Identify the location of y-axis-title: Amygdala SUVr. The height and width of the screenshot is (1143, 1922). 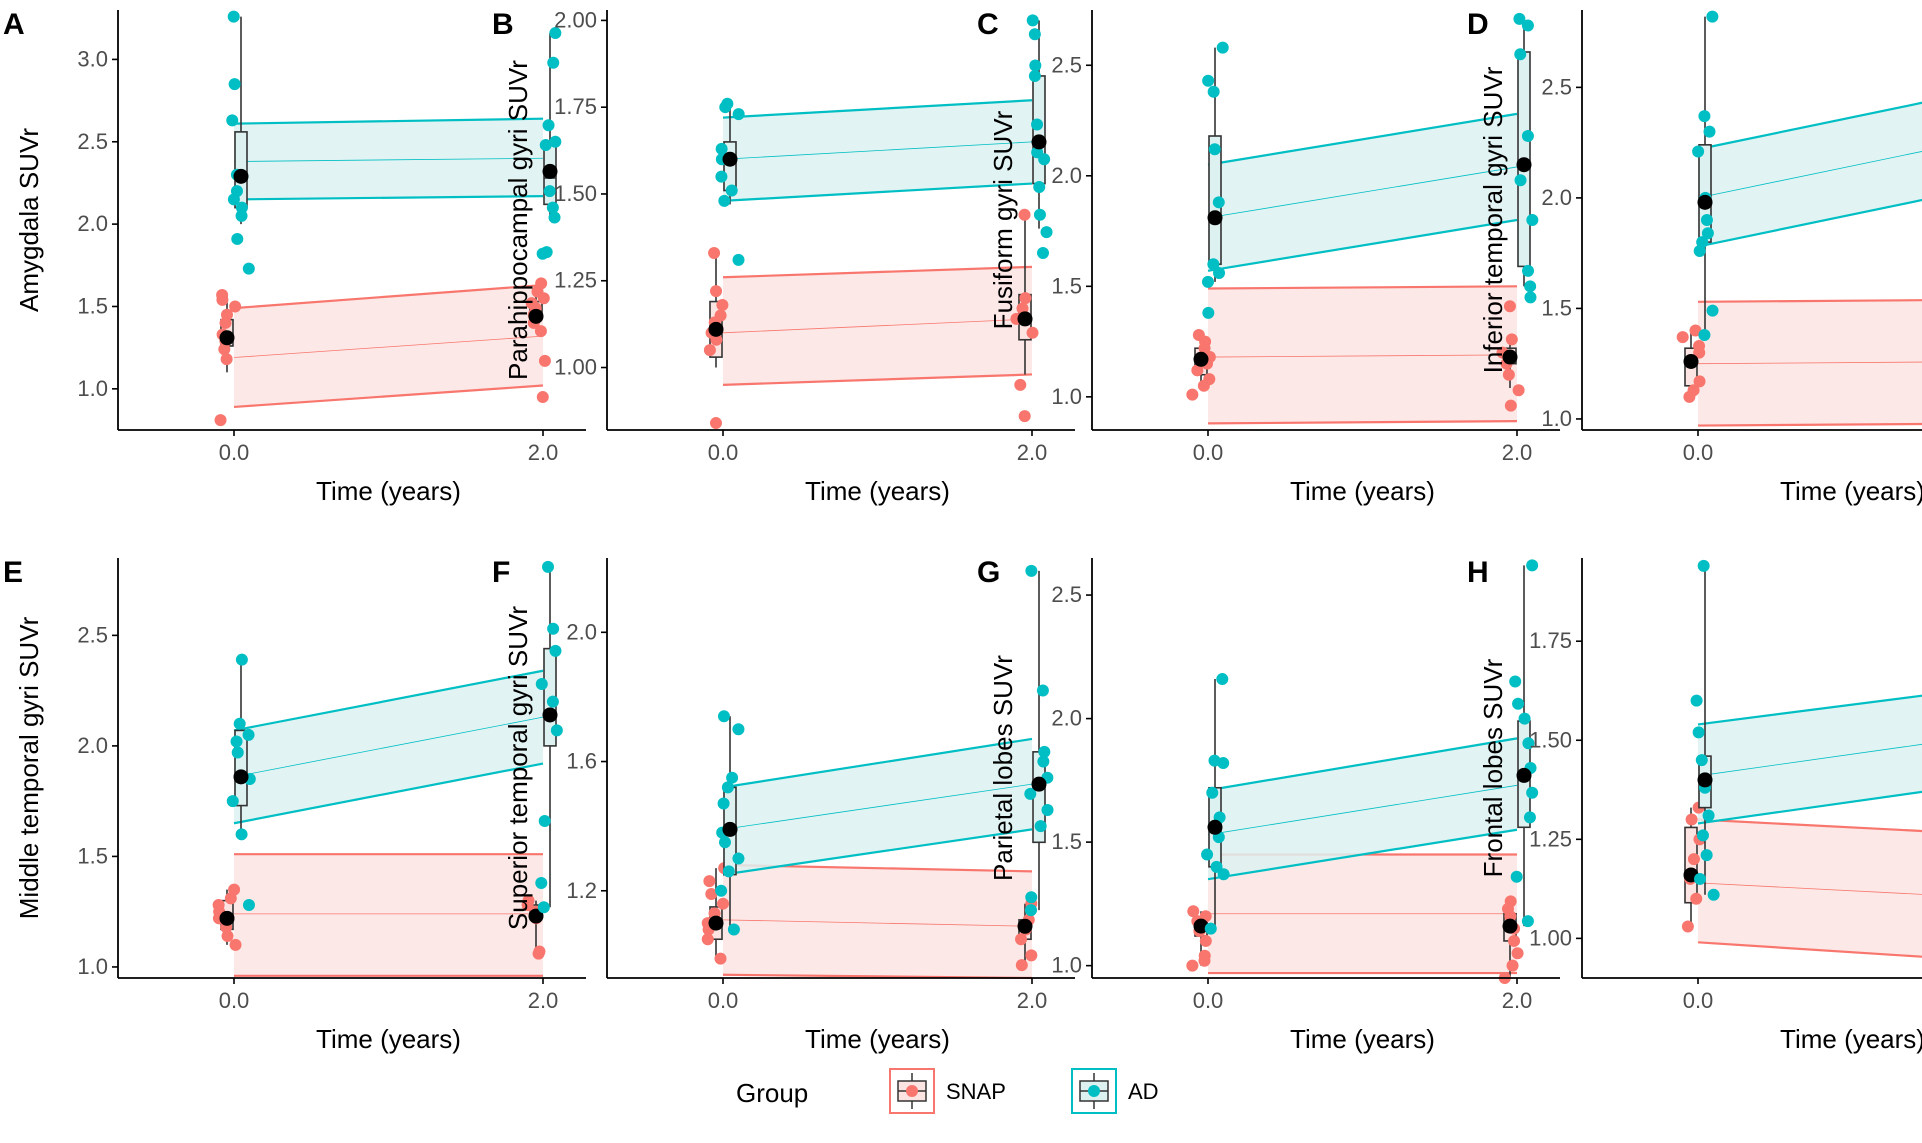
(29, 220).